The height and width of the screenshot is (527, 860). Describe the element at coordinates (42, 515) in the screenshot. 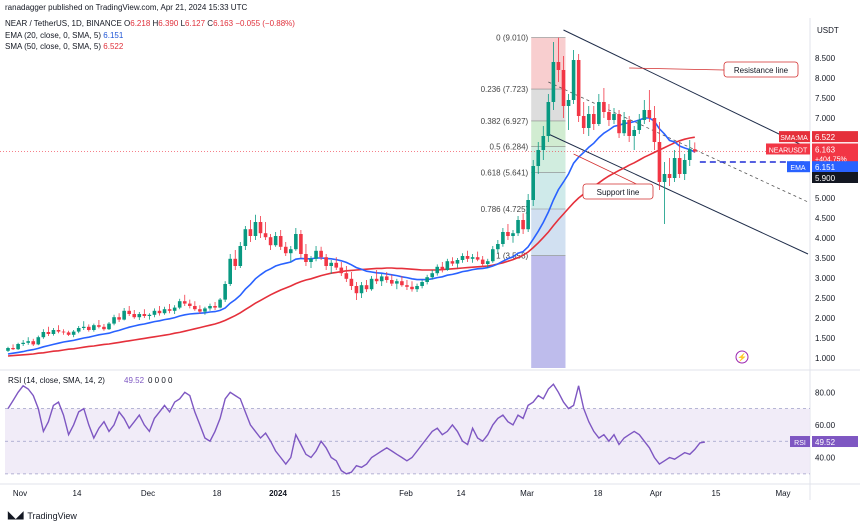

I see `footer-brand: ◣◢ TradingView` at that location.